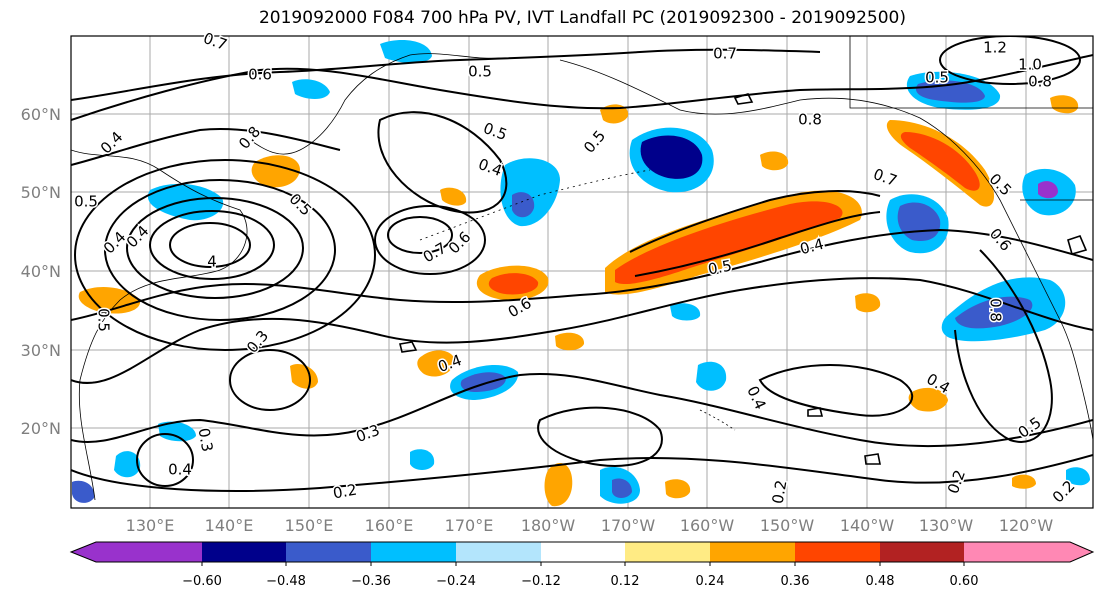  Describe the element at coordinates (600, 436) in the screenshot. I see `contour-south-ring` at that location.